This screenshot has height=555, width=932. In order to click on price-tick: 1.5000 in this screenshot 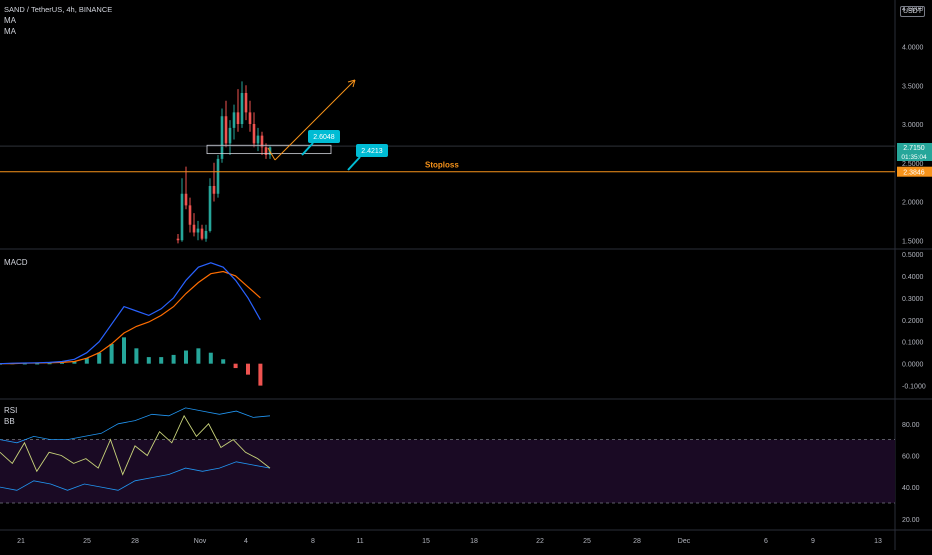, I will do `click(913, 241)`.